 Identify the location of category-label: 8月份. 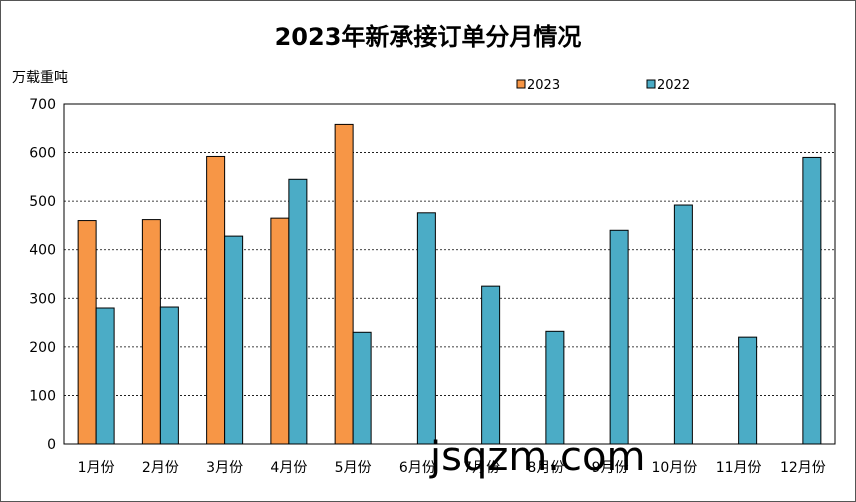
(545, 468).